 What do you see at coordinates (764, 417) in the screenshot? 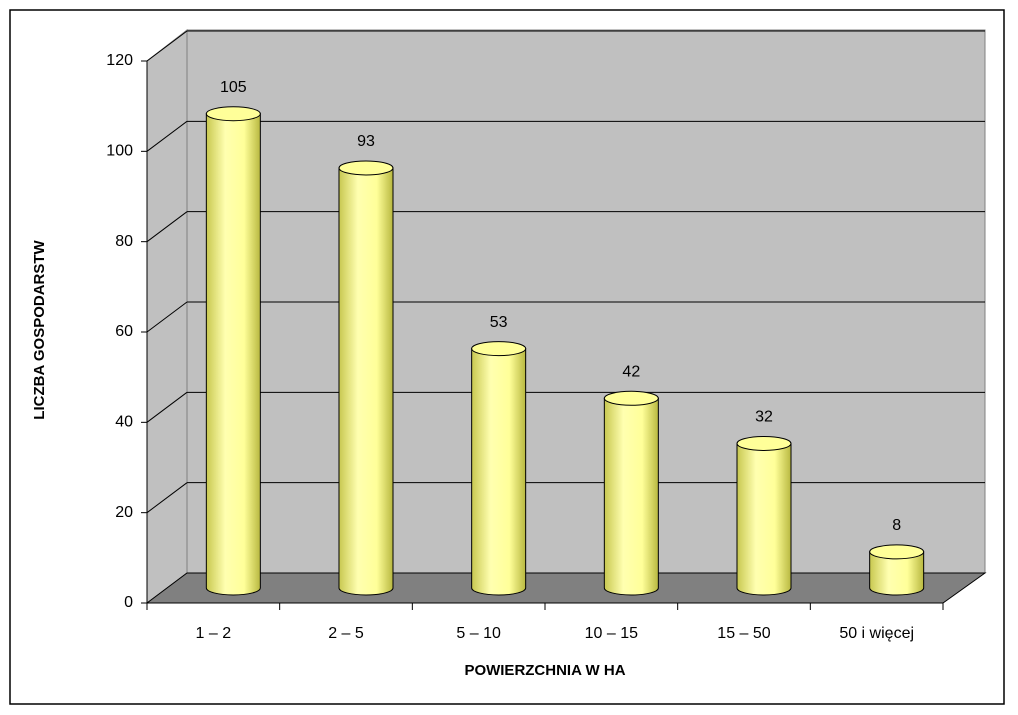
I see `value-label: 32` at bounding box center [764, 417].